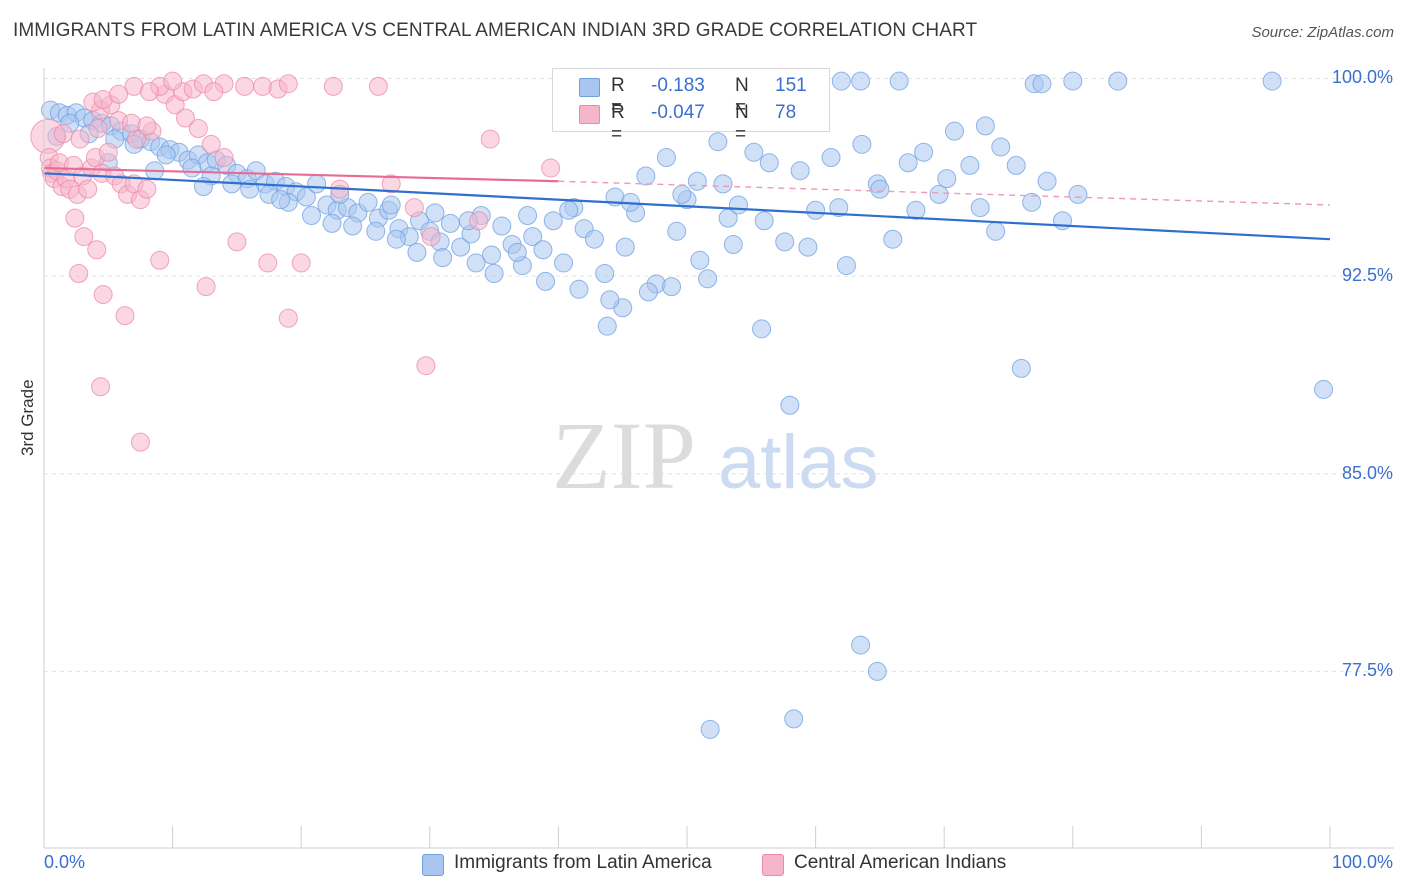 Image resolution: width=1406 pixels, height=892 pixels. I want to click on legend-label: Central American Indians, so click(900, 862).